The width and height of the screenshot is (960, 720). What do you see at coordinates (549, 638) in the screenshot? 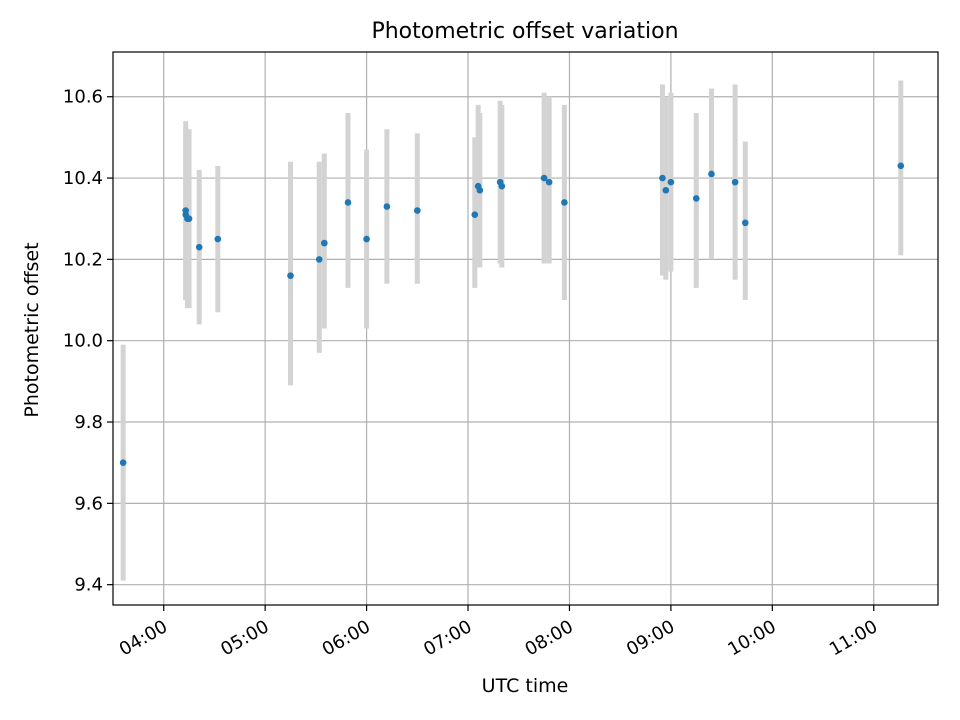
I see `x-tick-label: 08:00` at bounding box center [549, 638].